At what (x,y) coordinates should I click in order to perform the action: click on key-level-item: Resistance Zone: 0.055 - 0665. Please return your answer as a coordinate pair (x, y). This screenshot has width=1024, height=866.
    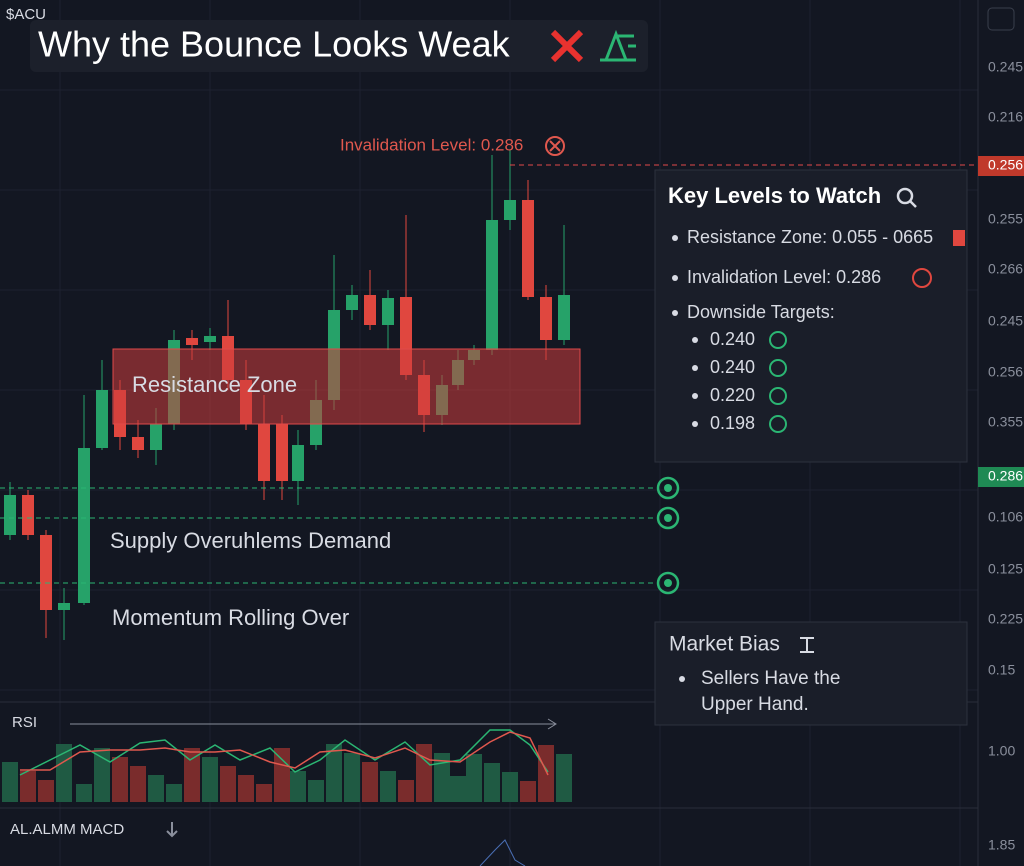
    Looking at the image, I should click on (810, 237).